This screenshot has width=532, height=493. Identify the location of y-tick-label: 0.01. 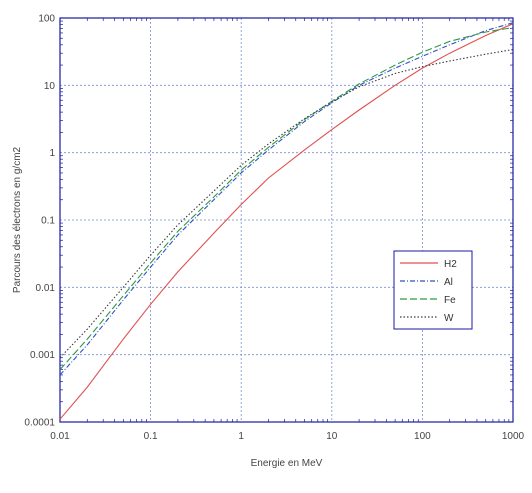
(46, 288).